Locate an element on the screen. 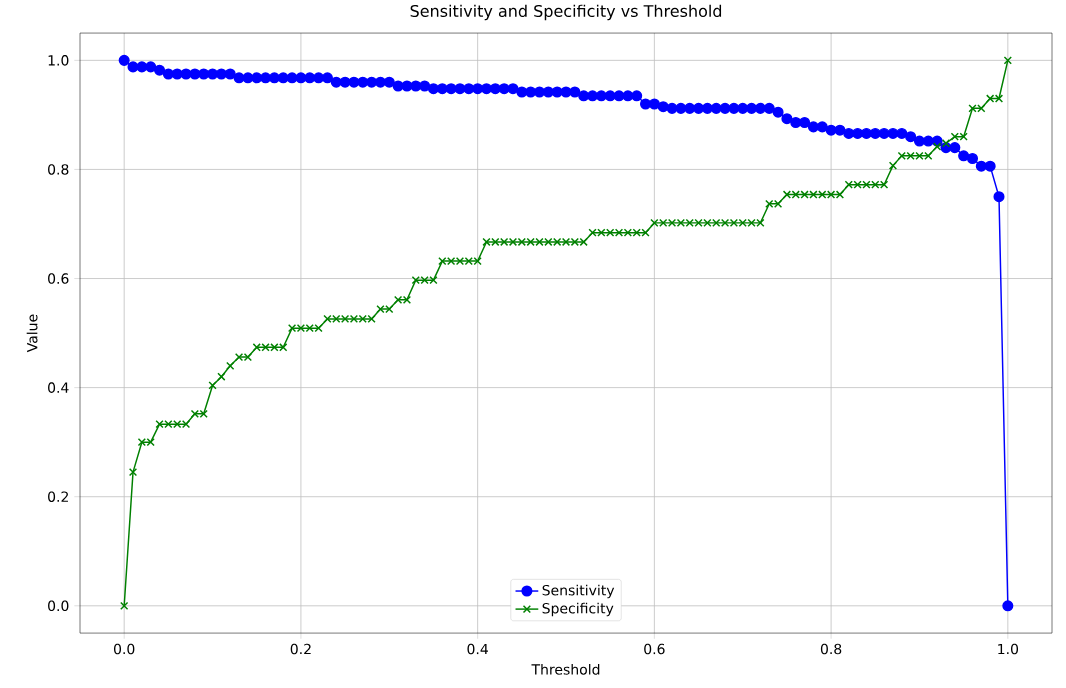  x-tick-label: 1.0 is located at coordinates (1008, 649).